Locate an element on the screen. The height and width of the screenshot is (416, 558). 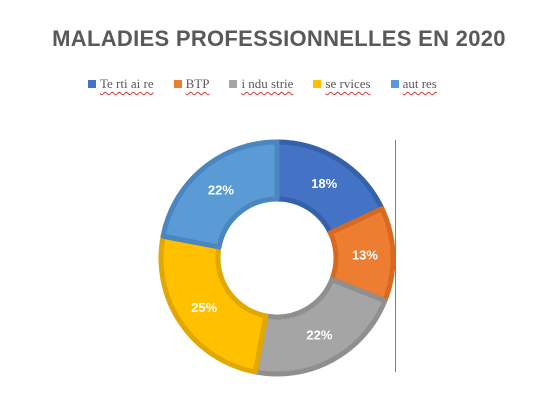
legend-label: aut res is located at coordinates (419, 83).